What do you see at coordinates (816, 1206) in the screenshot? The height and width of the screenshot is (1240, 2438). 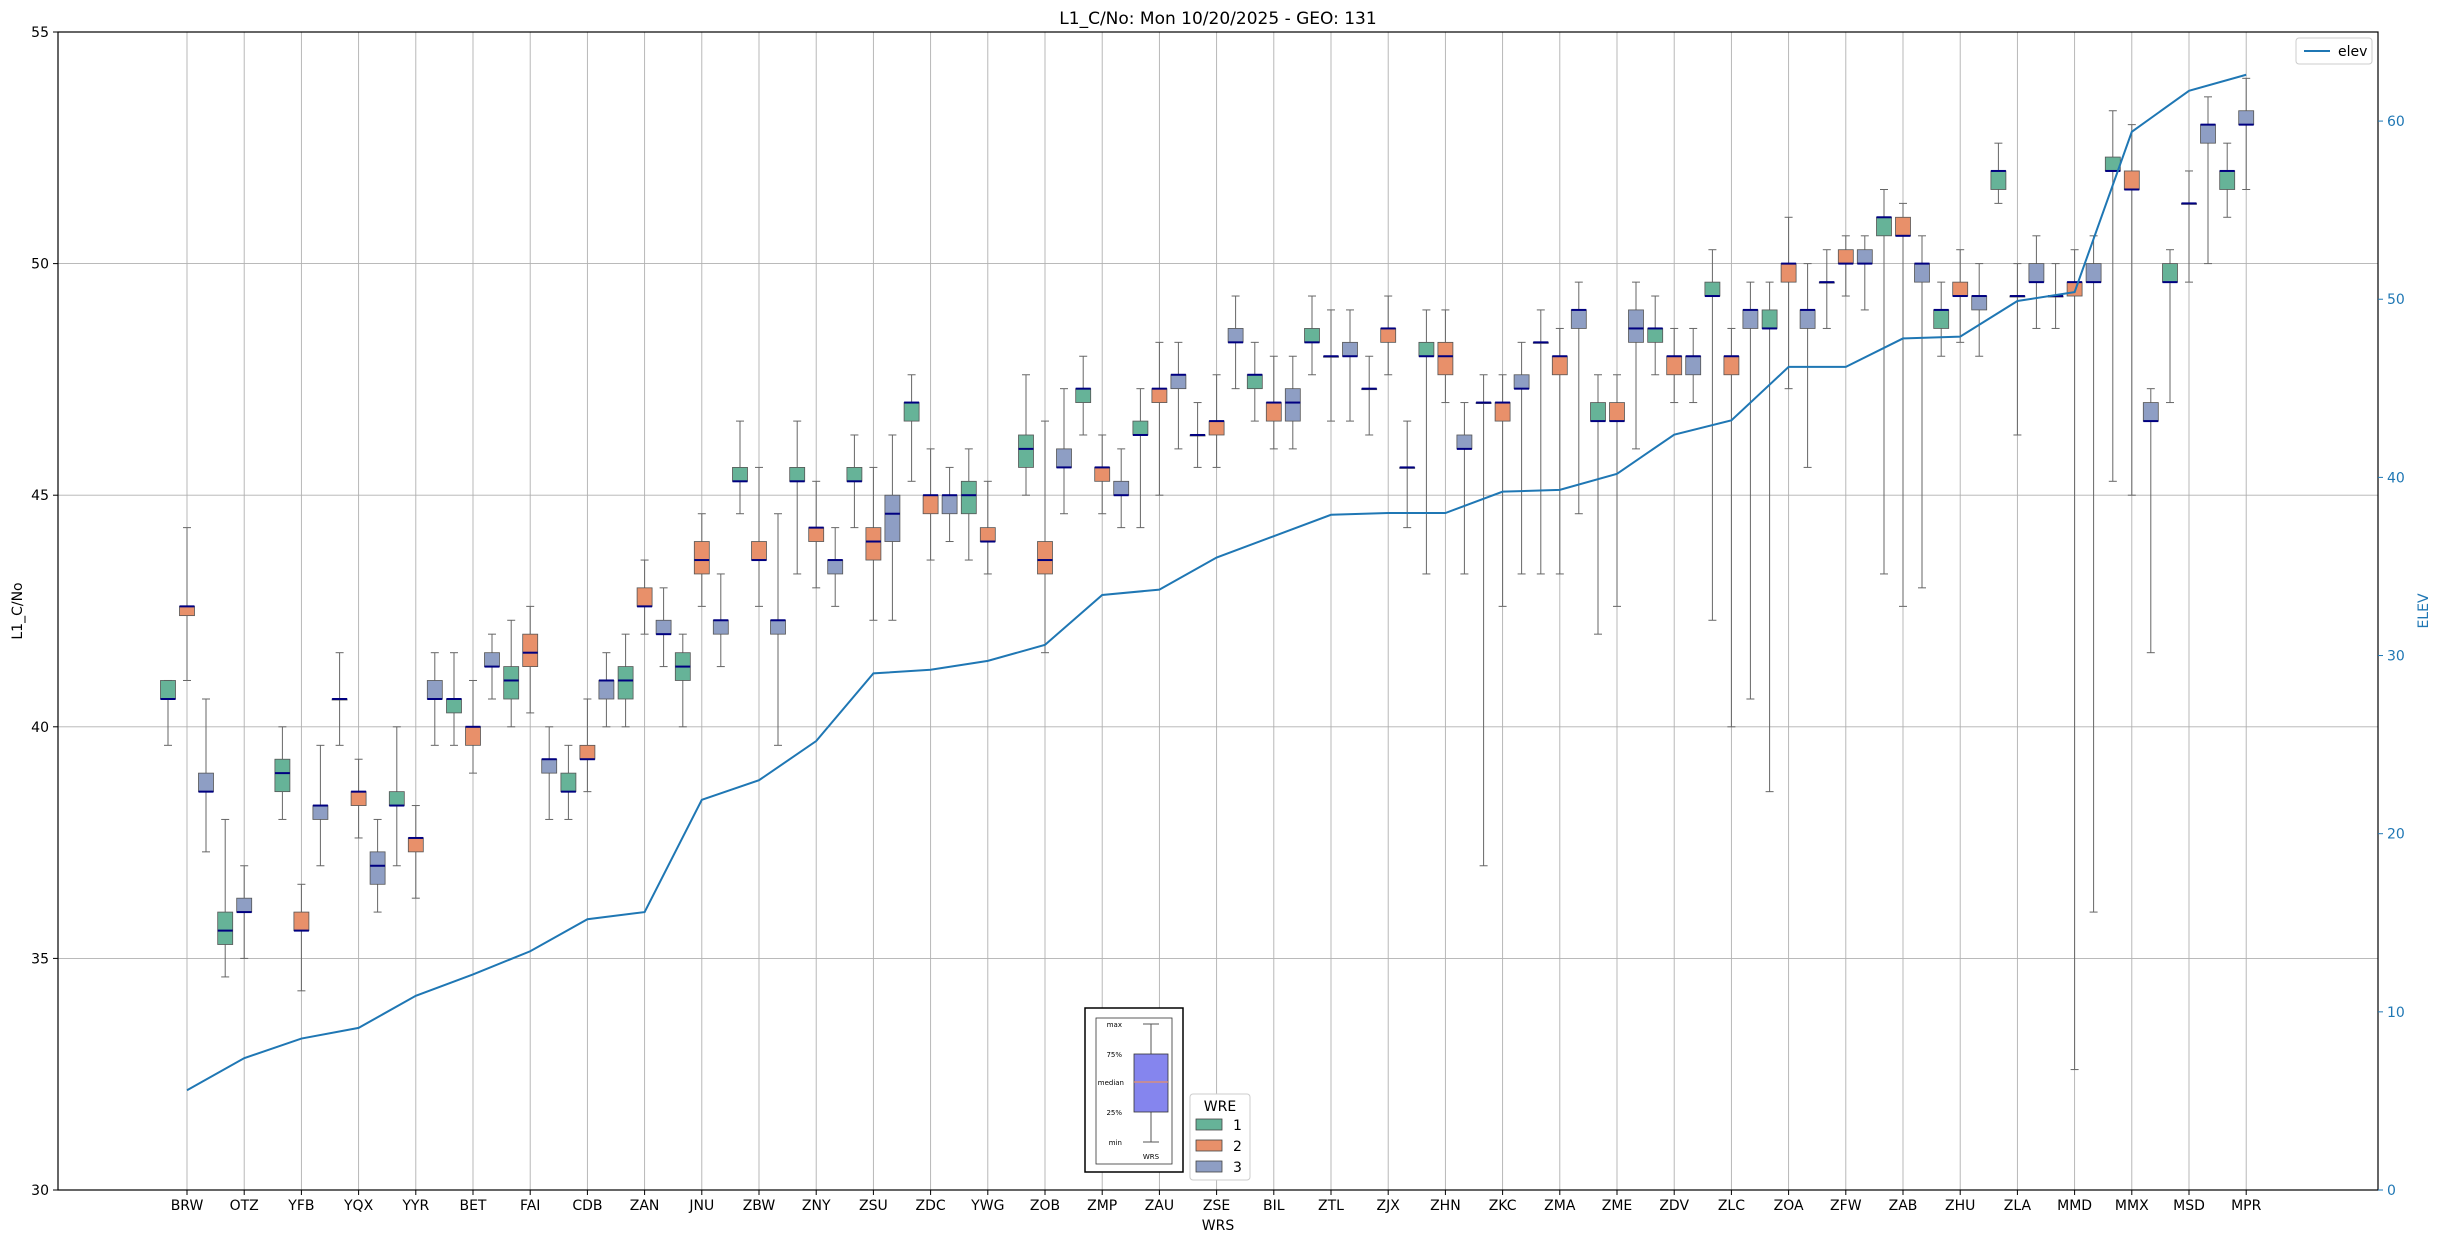 I see `x-tick-label: ZNY` at bounding box center [816, 1206].